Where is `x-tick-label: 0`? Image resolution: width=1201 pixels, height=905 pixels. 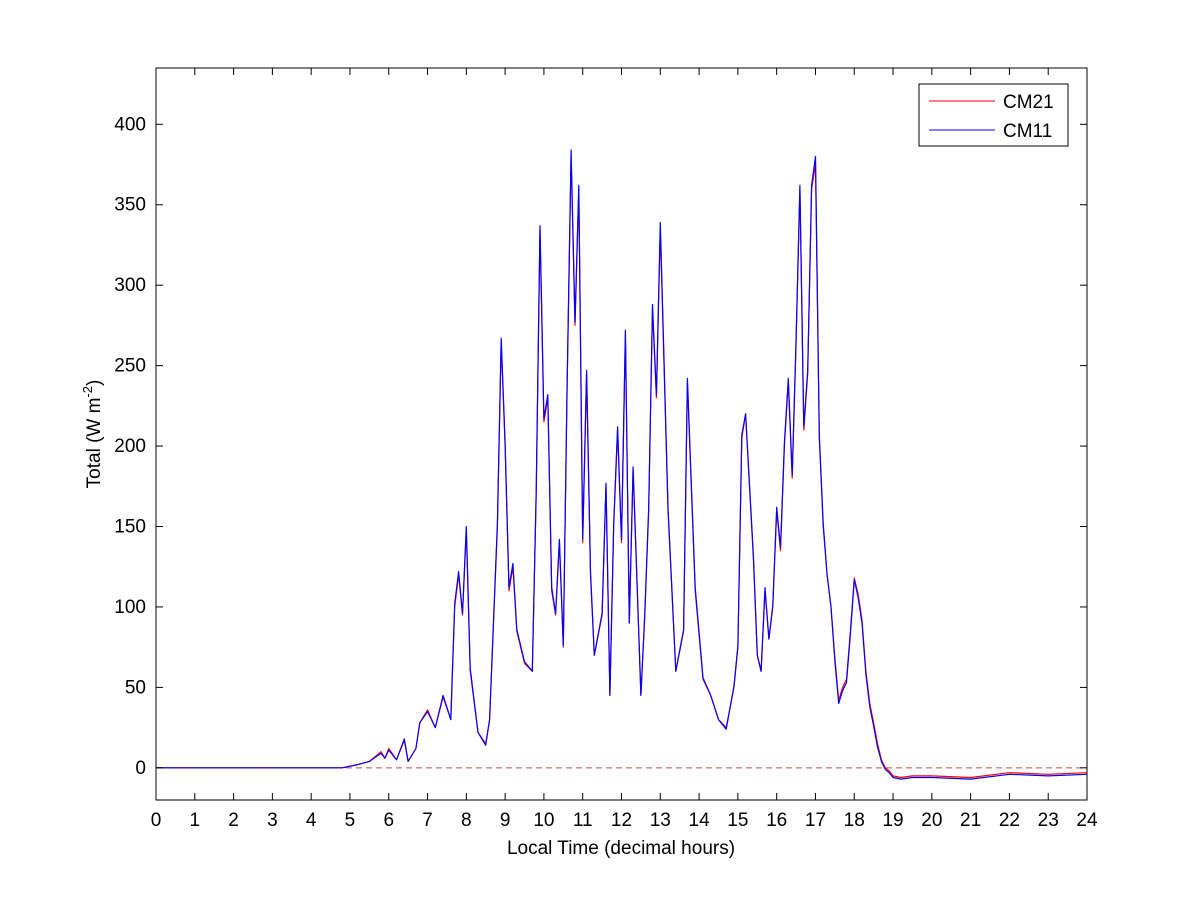 x-tick-label: 0 is located at coordinates (156, 820).